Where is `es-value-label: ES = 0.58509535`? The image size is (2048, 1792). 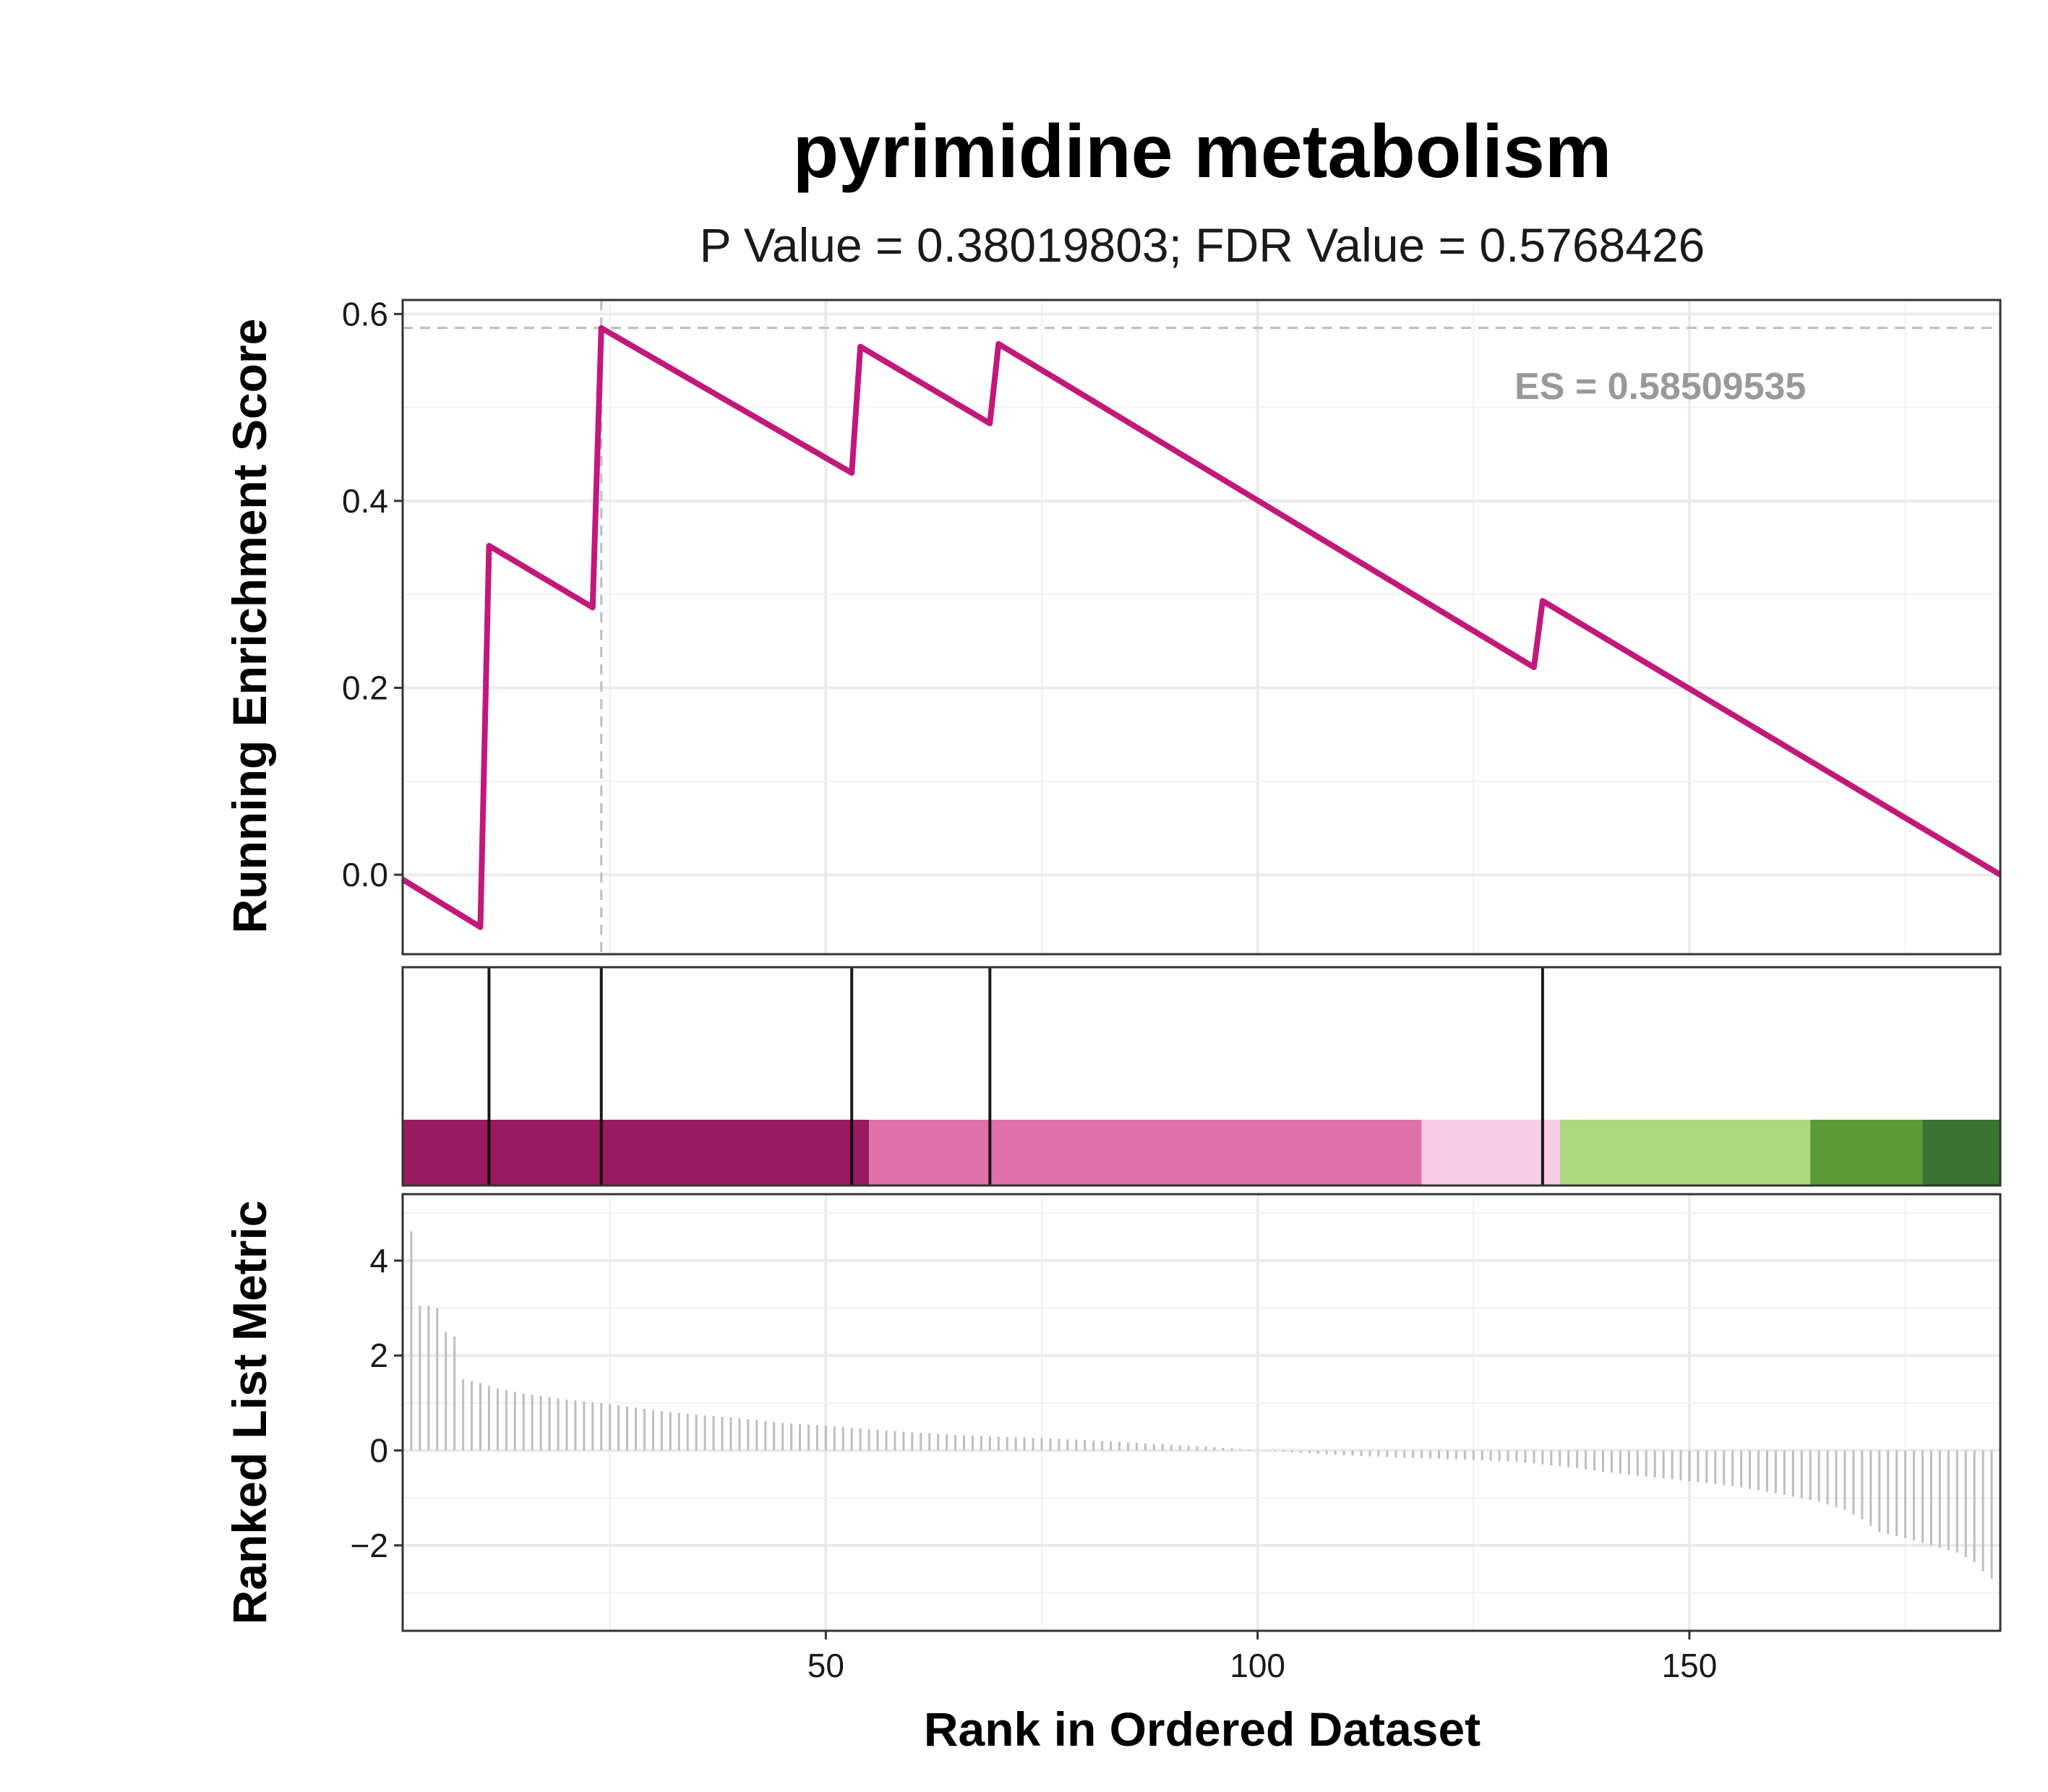 es-value-label: ES = 0.58509535 is located at coordinates (1660, 387).